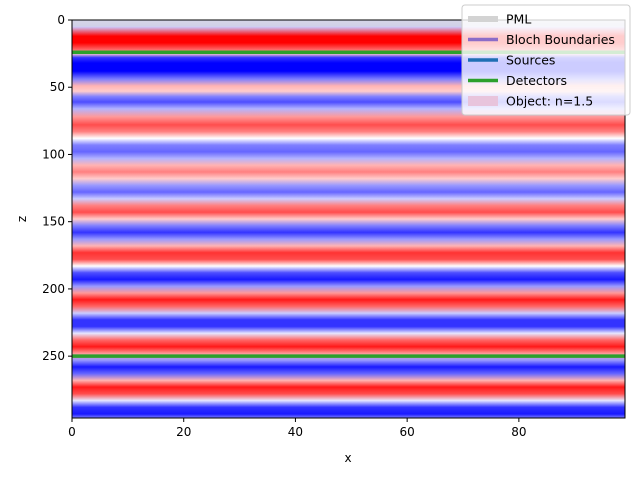 This screenshot has width=640, height=480. Describe the element at coordinates (518, 19) in the screenshot. I see `legend-label: PML` at that location.